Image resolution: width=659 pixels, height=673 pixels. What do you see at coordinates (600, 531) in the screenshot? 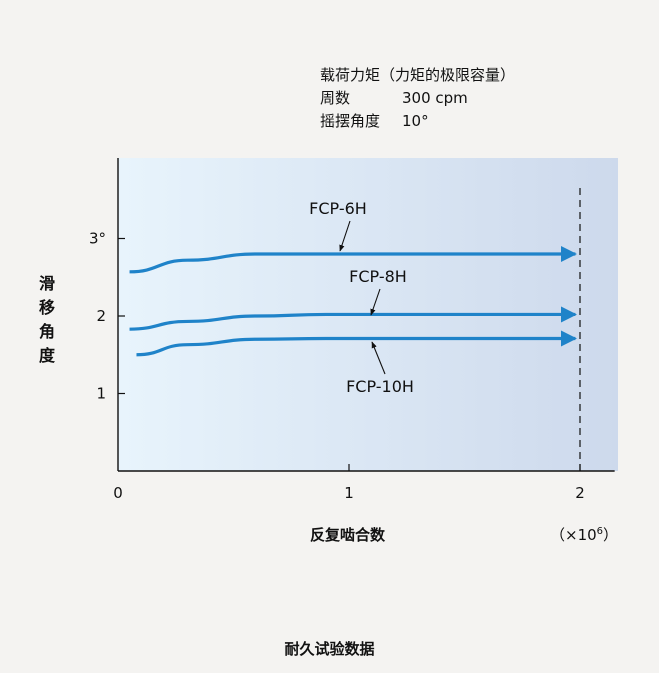
I see `x-unit-exponent: 6` at bounding box center [600, 531].